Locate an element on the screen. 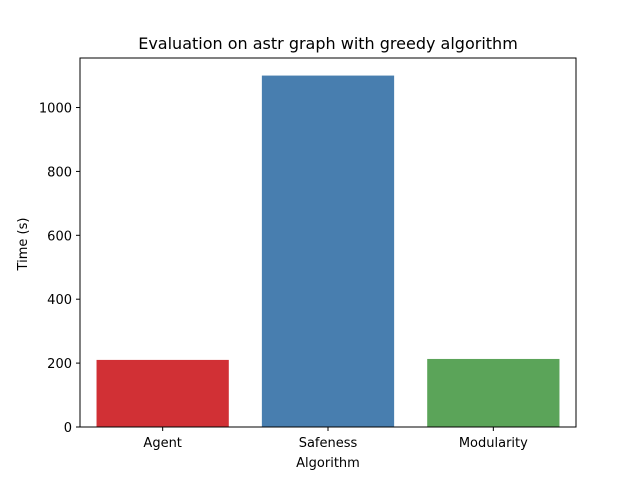  x-tick-label: Modularity is located at coordinates (493, 443).